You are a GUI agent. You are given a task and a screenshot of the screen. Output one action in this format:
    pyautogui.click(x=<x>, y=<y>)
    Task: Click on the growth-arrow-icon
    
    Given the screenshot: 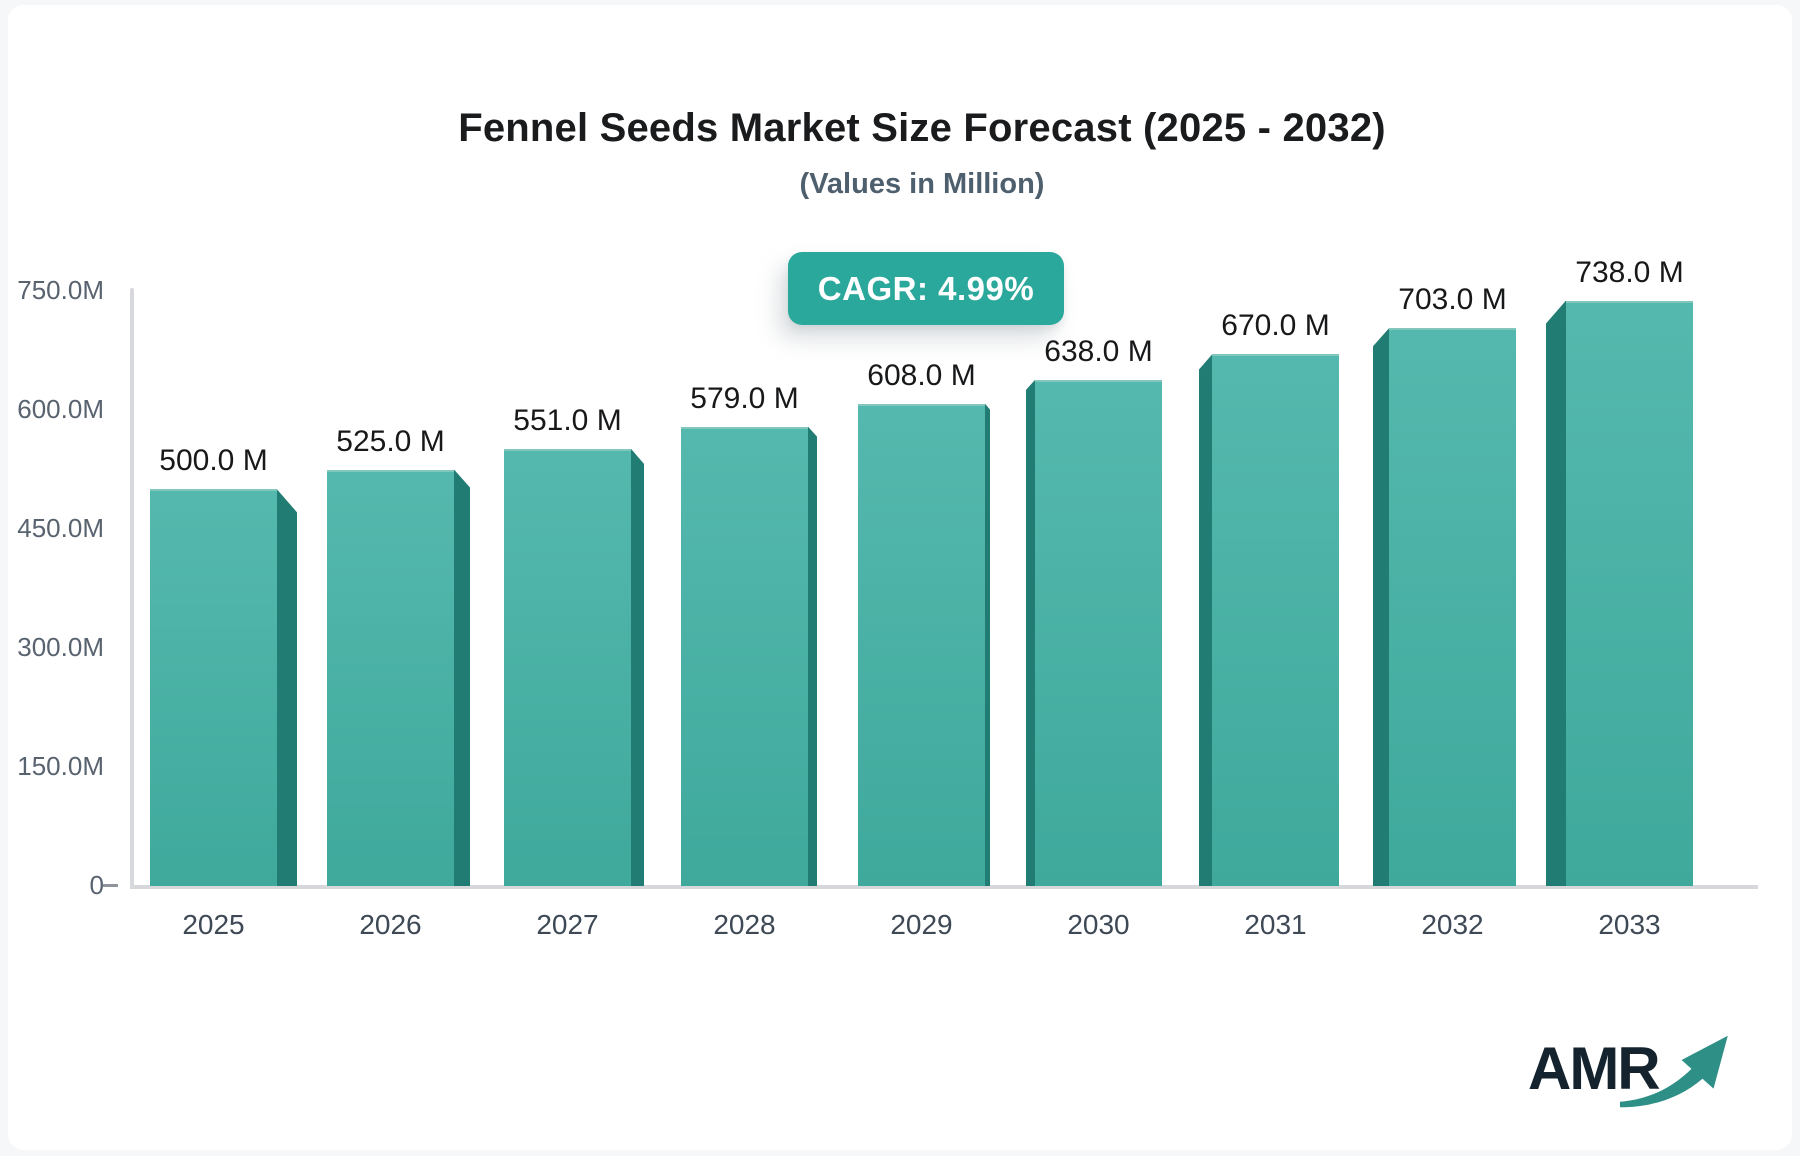 What is the action you would take?
    pyautogui.click(x=1674, y=1071)
    